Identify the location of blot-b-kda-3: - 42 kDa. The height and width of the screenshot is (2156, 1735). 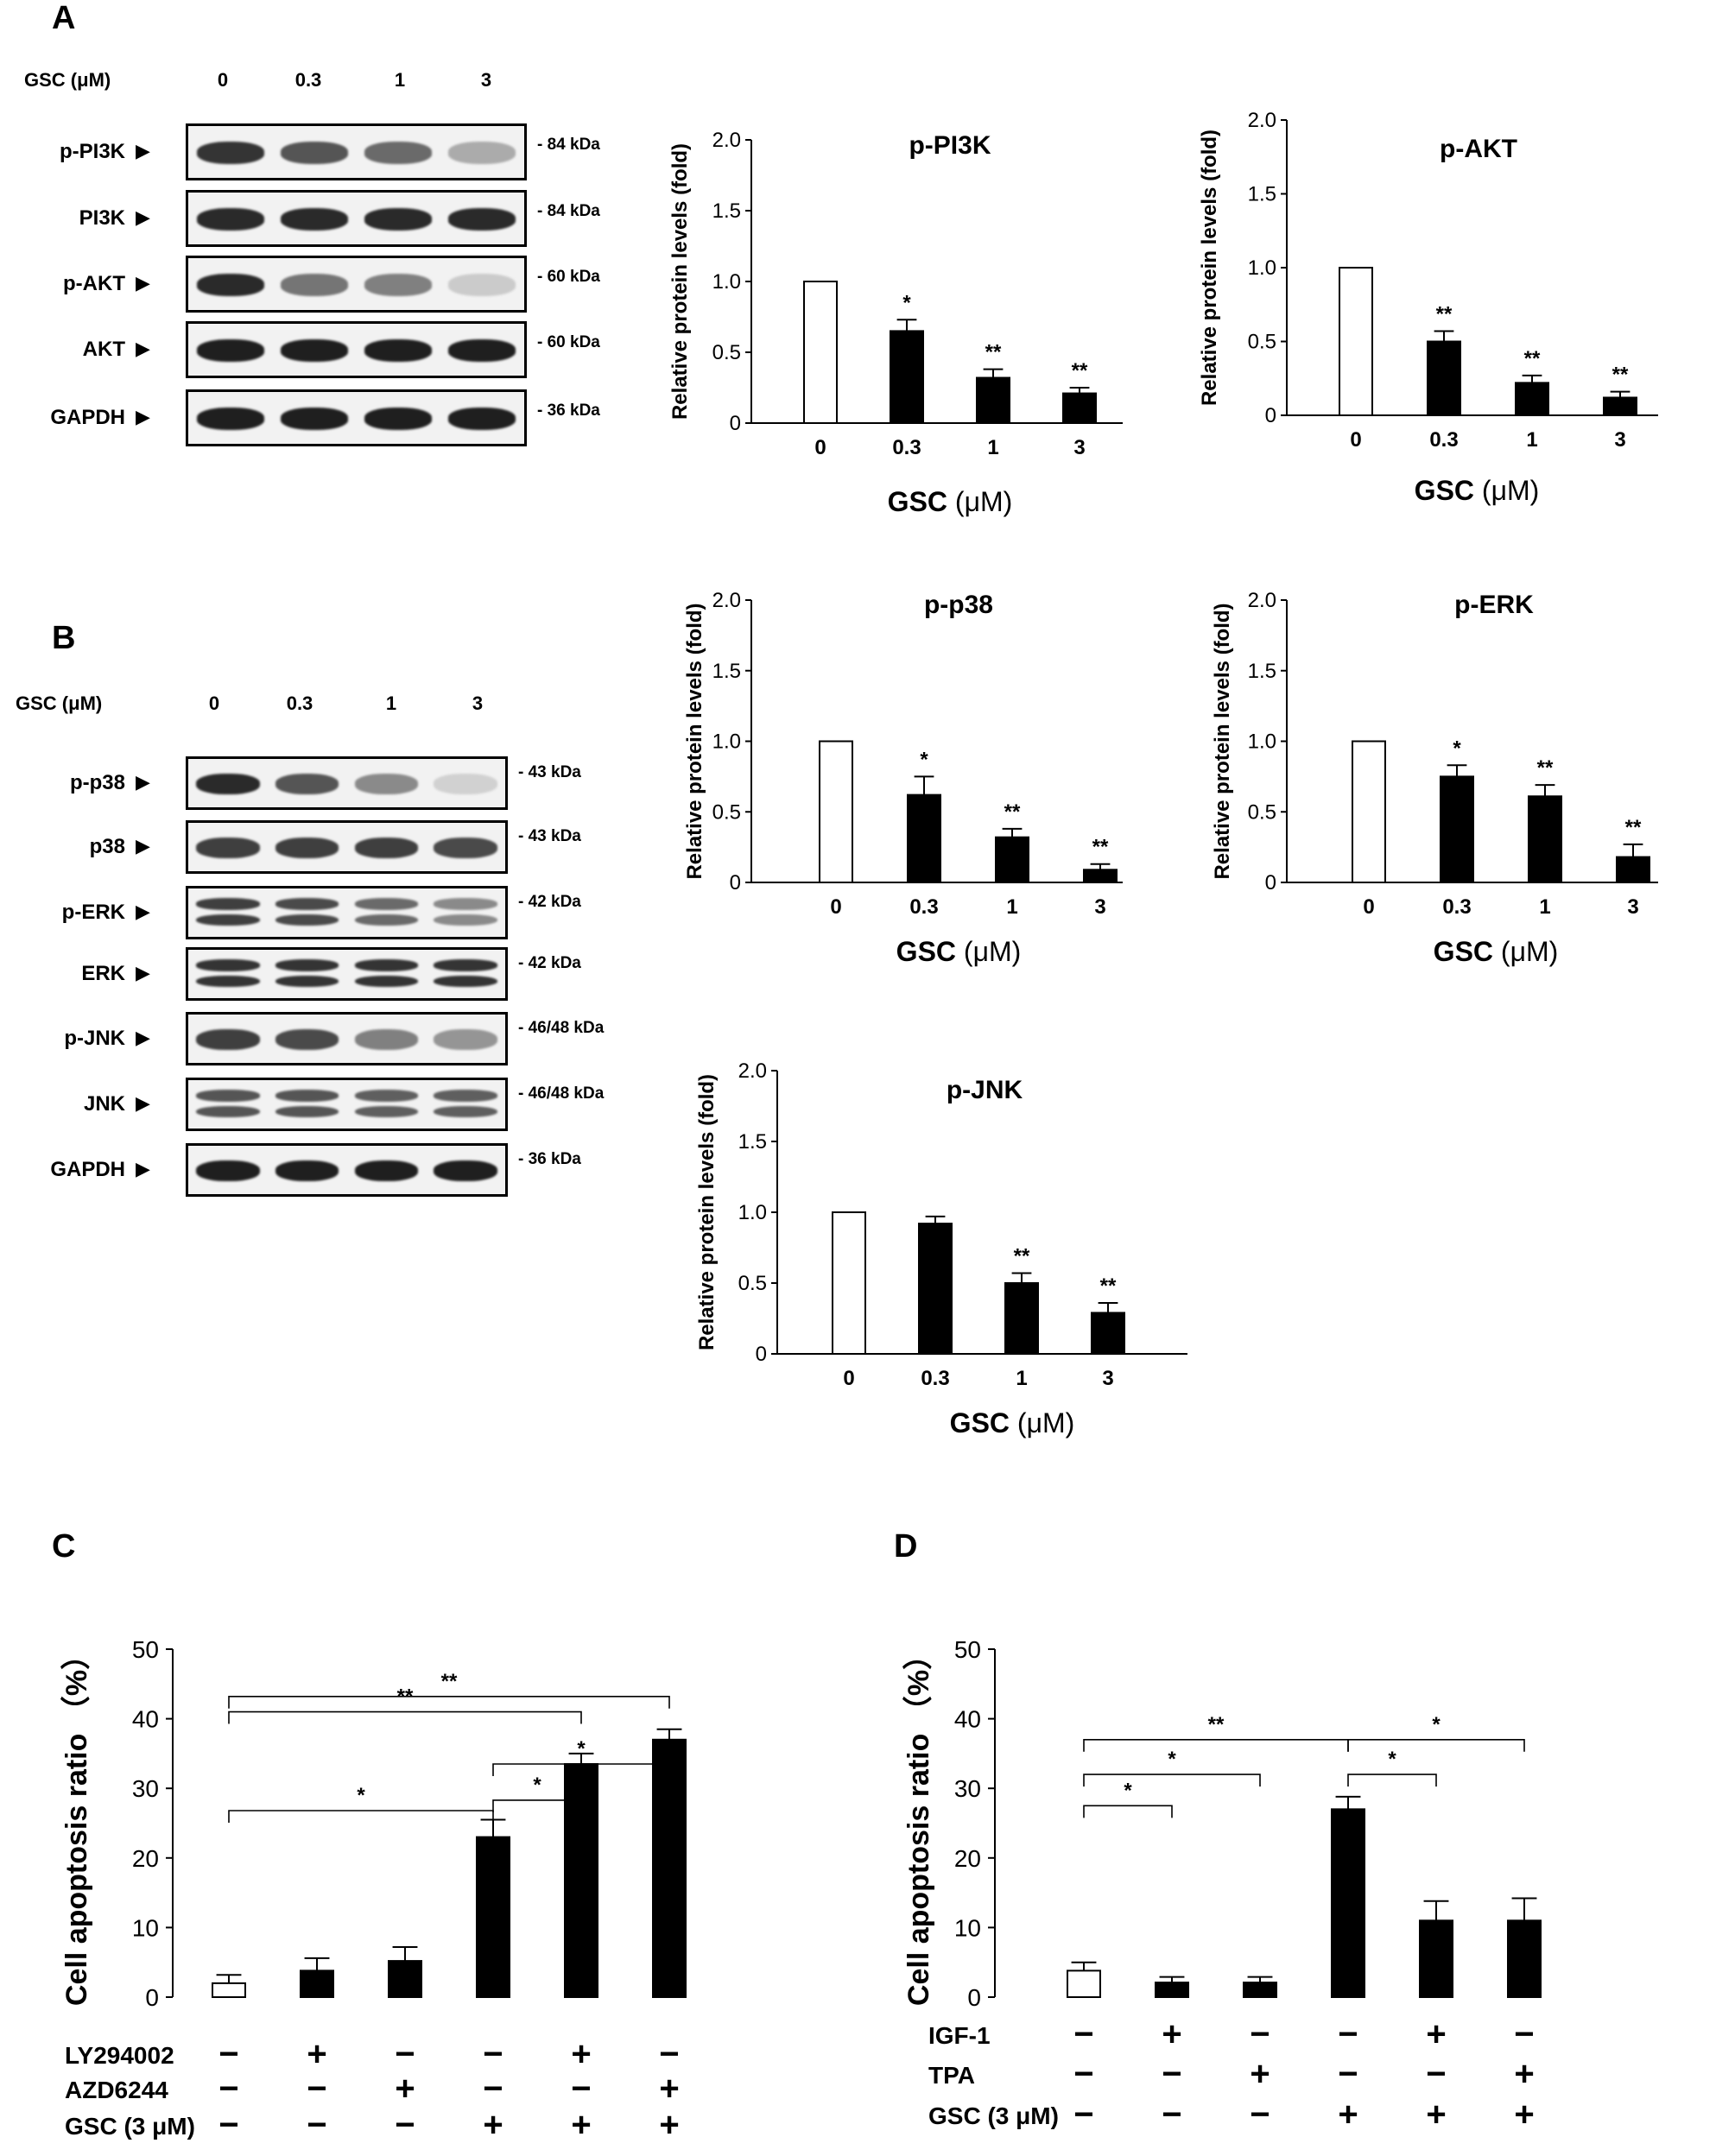
(549, 963).